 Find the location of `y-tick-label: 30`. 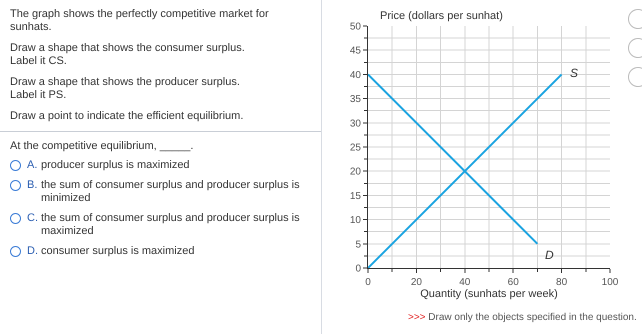

y-tick-label: 30 is located at coordinates (356, 124).